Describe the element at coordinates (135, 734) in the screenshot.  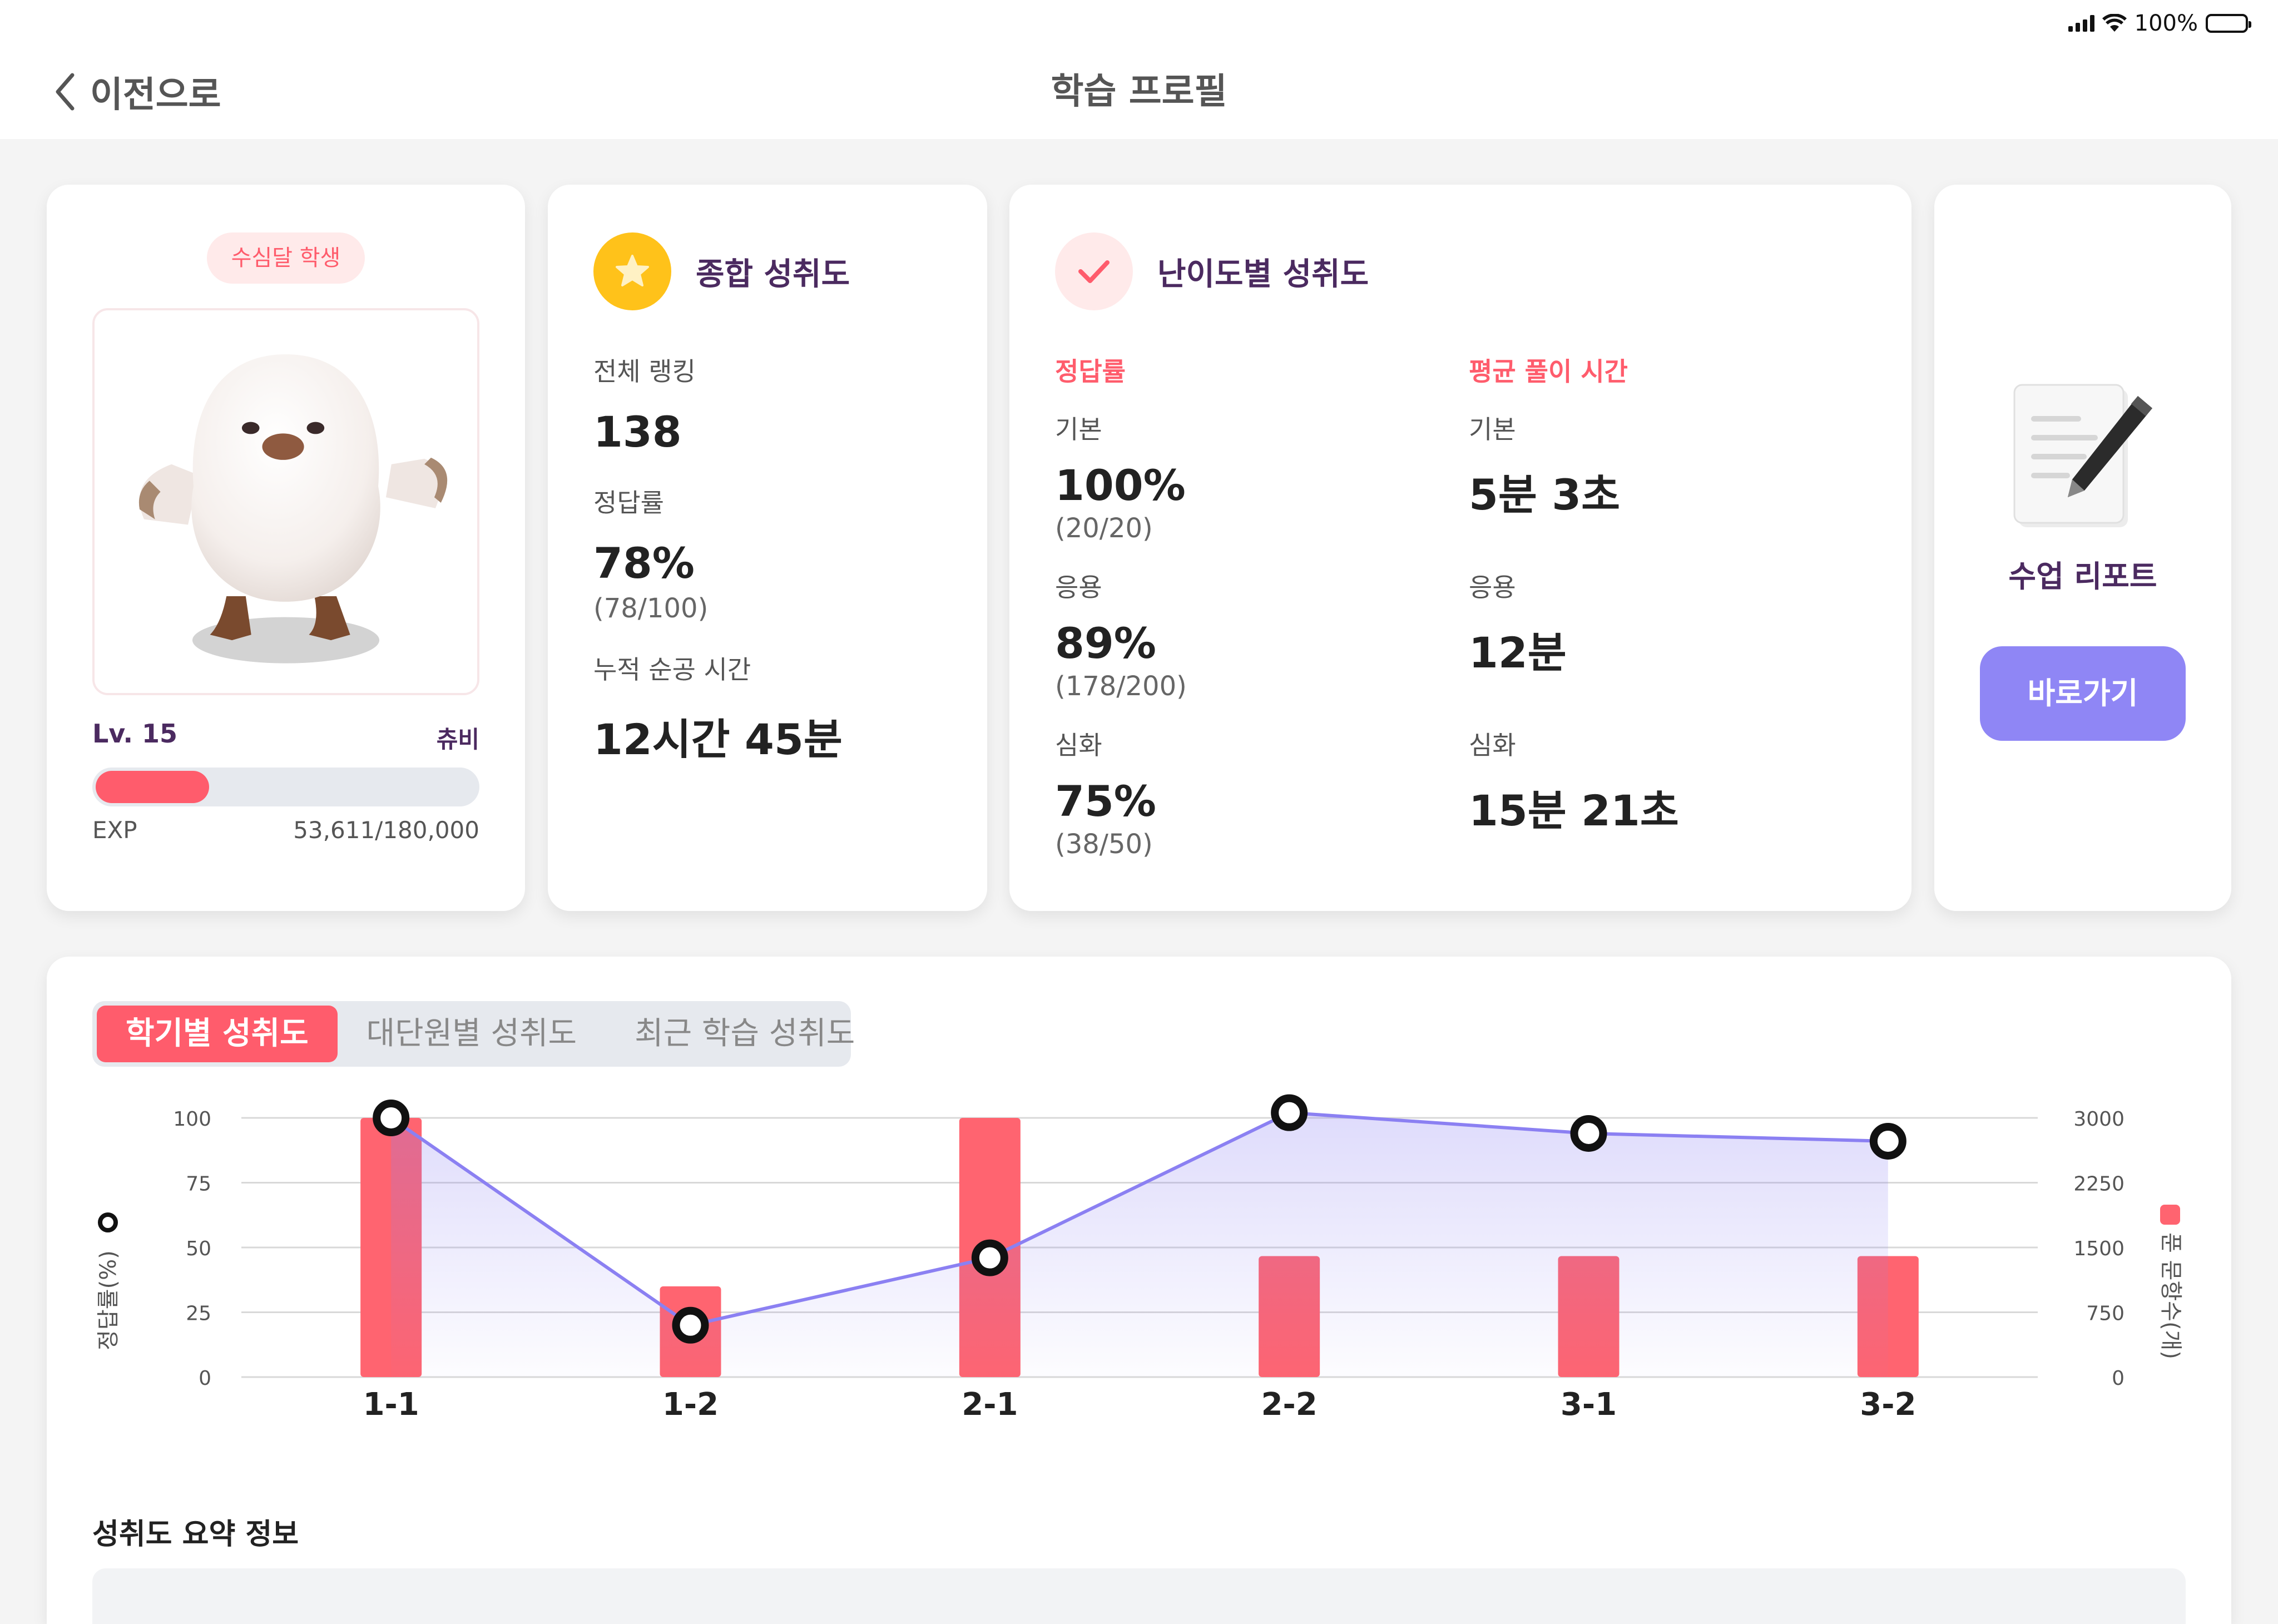
I see `level-label: Lv. 15` at that location.